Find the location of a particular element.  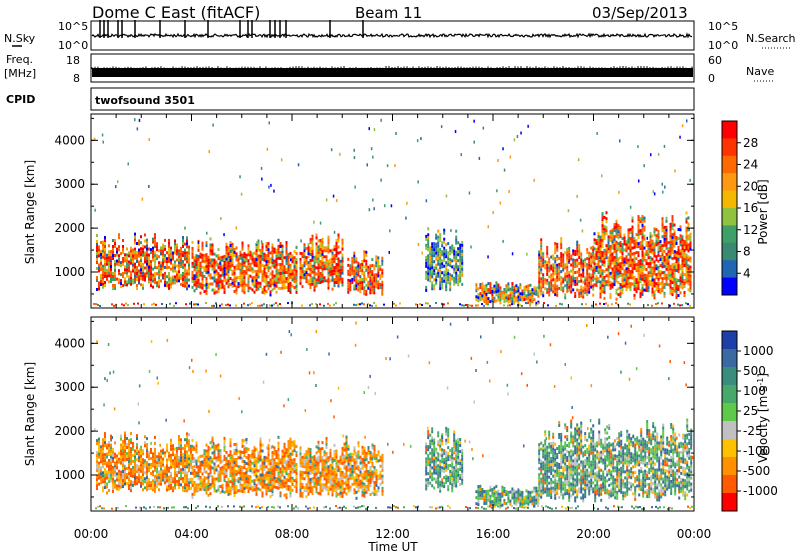

colorbar-tick-label: -500 is located at coordinates (756, 471).